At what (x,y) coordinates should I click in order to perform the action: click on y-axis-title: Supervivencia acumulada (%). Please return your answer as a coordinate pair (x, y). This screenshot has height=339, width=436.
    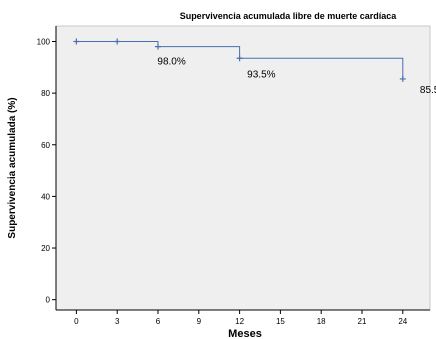
    Looking at the image, I should click on (12, 167).